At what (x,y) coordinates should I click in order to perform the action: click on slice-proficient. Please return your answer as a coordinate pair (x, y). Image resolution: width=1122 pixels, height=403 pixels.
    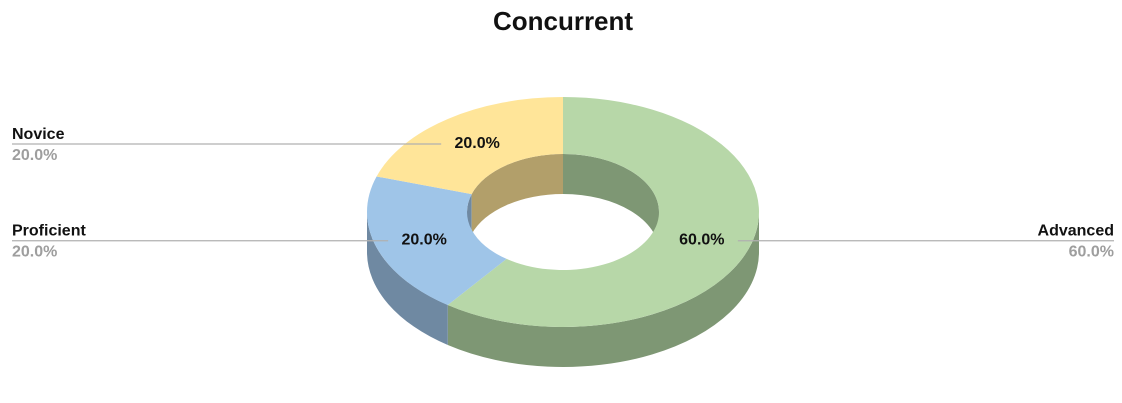
    Looking at the image, I should click on (437, 241).